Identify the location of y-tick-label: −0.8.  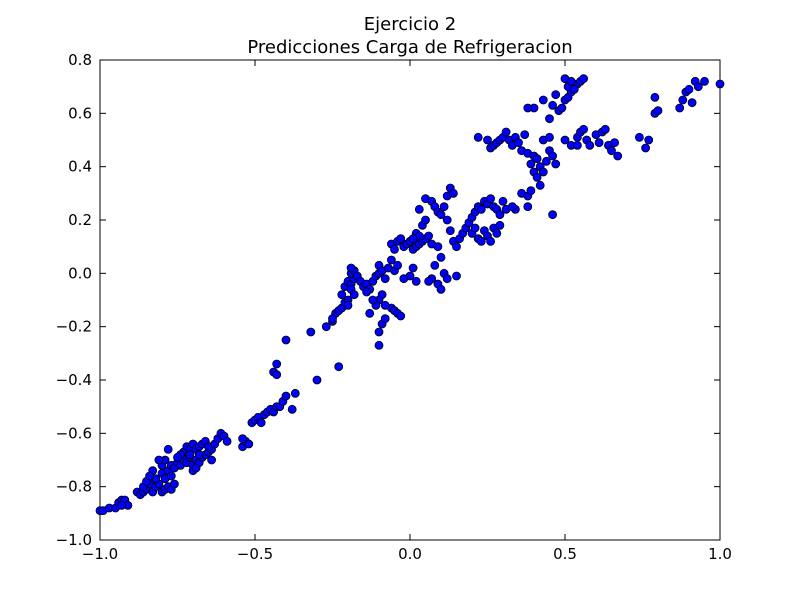
(74, 487).